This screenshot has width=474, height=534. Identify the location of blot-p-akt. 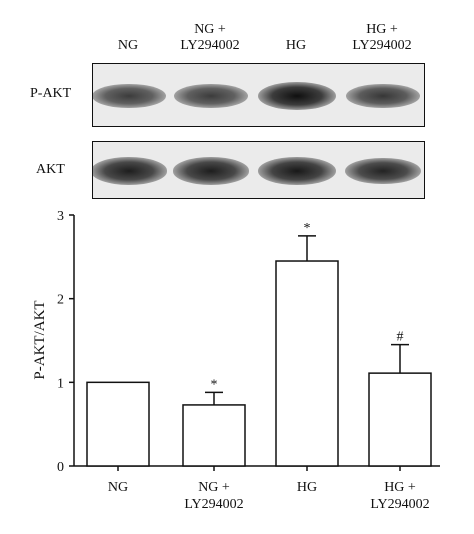
(258, 95).